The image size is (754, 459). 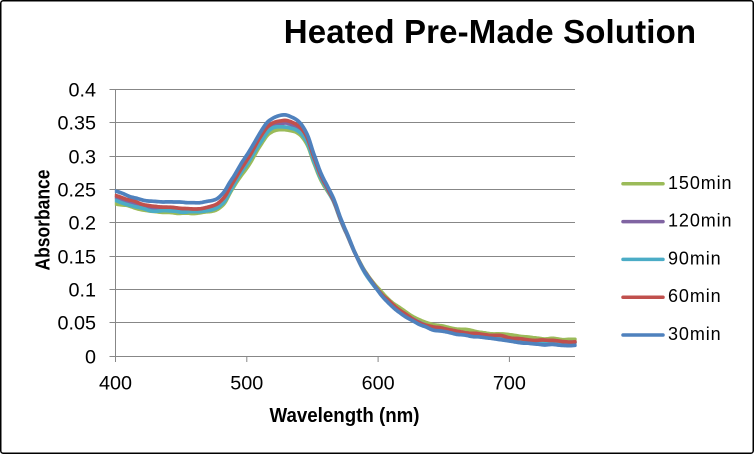 What do you see at coordinates (83, 158) in the screenshot?
I see `svg-text: 0.3` at bounding box center [83, 158].